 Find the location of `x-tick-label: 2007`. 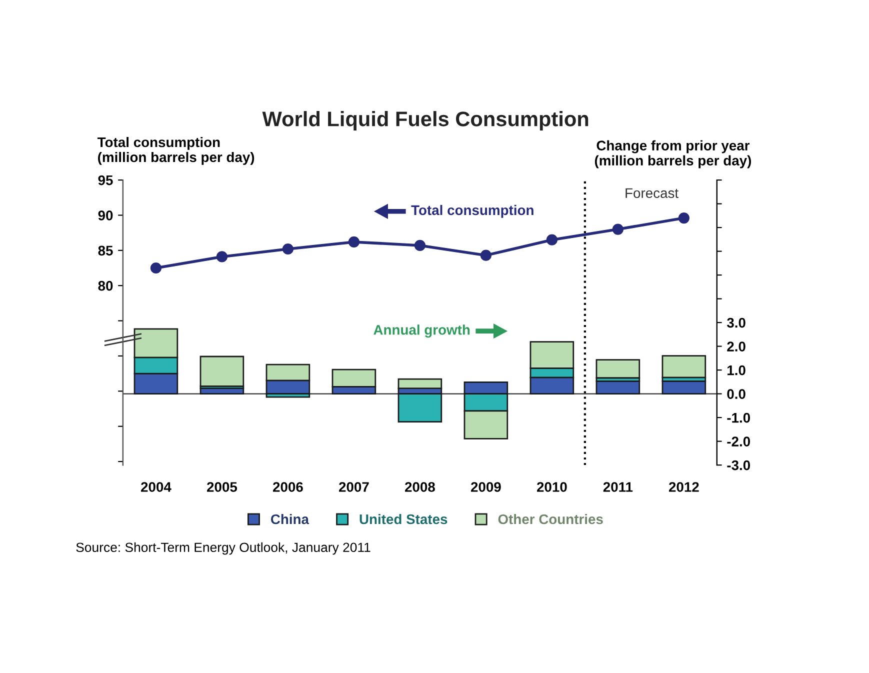

x-tick-label: 2007 is located at coordinates (353, 487).